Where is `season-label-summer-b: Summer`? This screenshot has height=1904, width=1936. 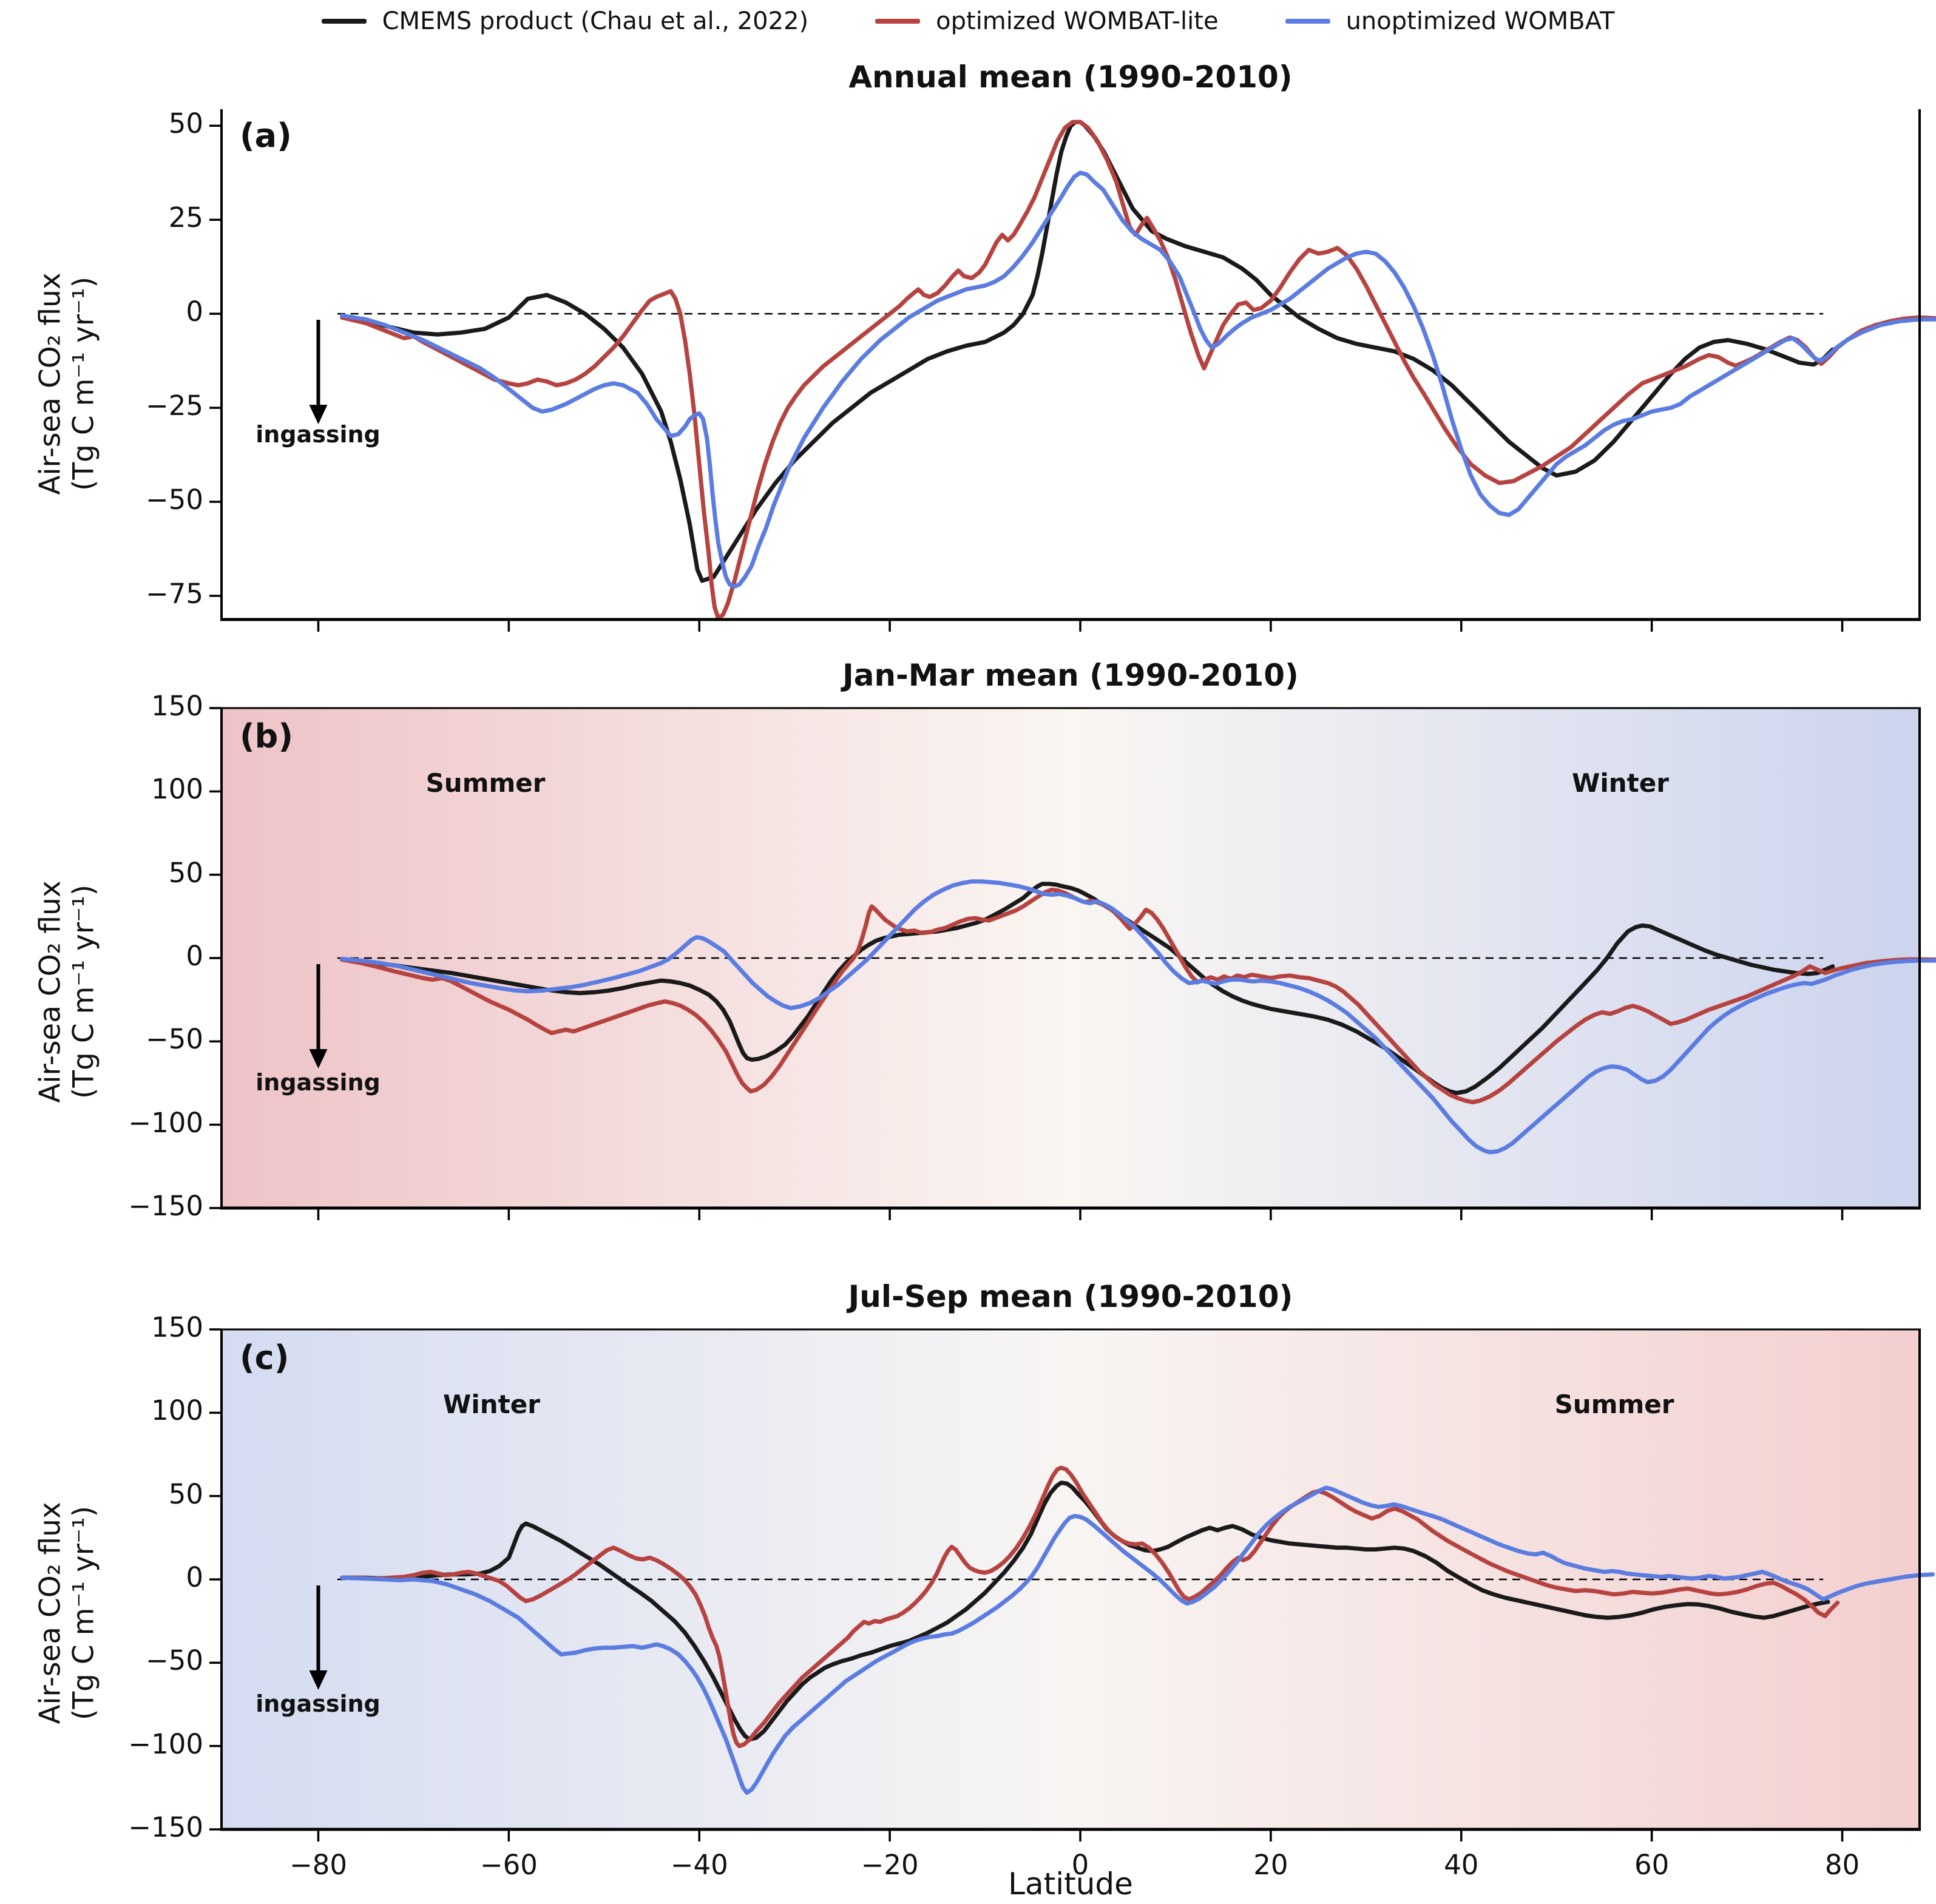 season-label-summer-b: Summer is located at coordinates (485, 783).